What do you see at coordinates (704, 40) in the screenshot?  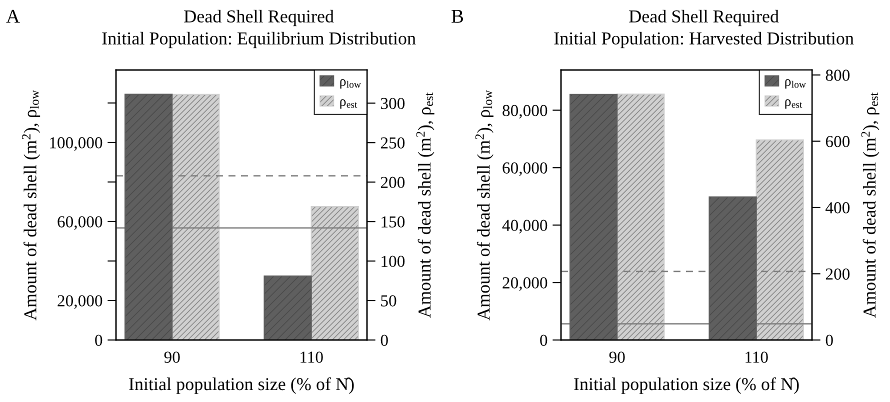 I see `chart-subtitle: Initial Population: Harvested Distribution` at bounding box center [704, 40].